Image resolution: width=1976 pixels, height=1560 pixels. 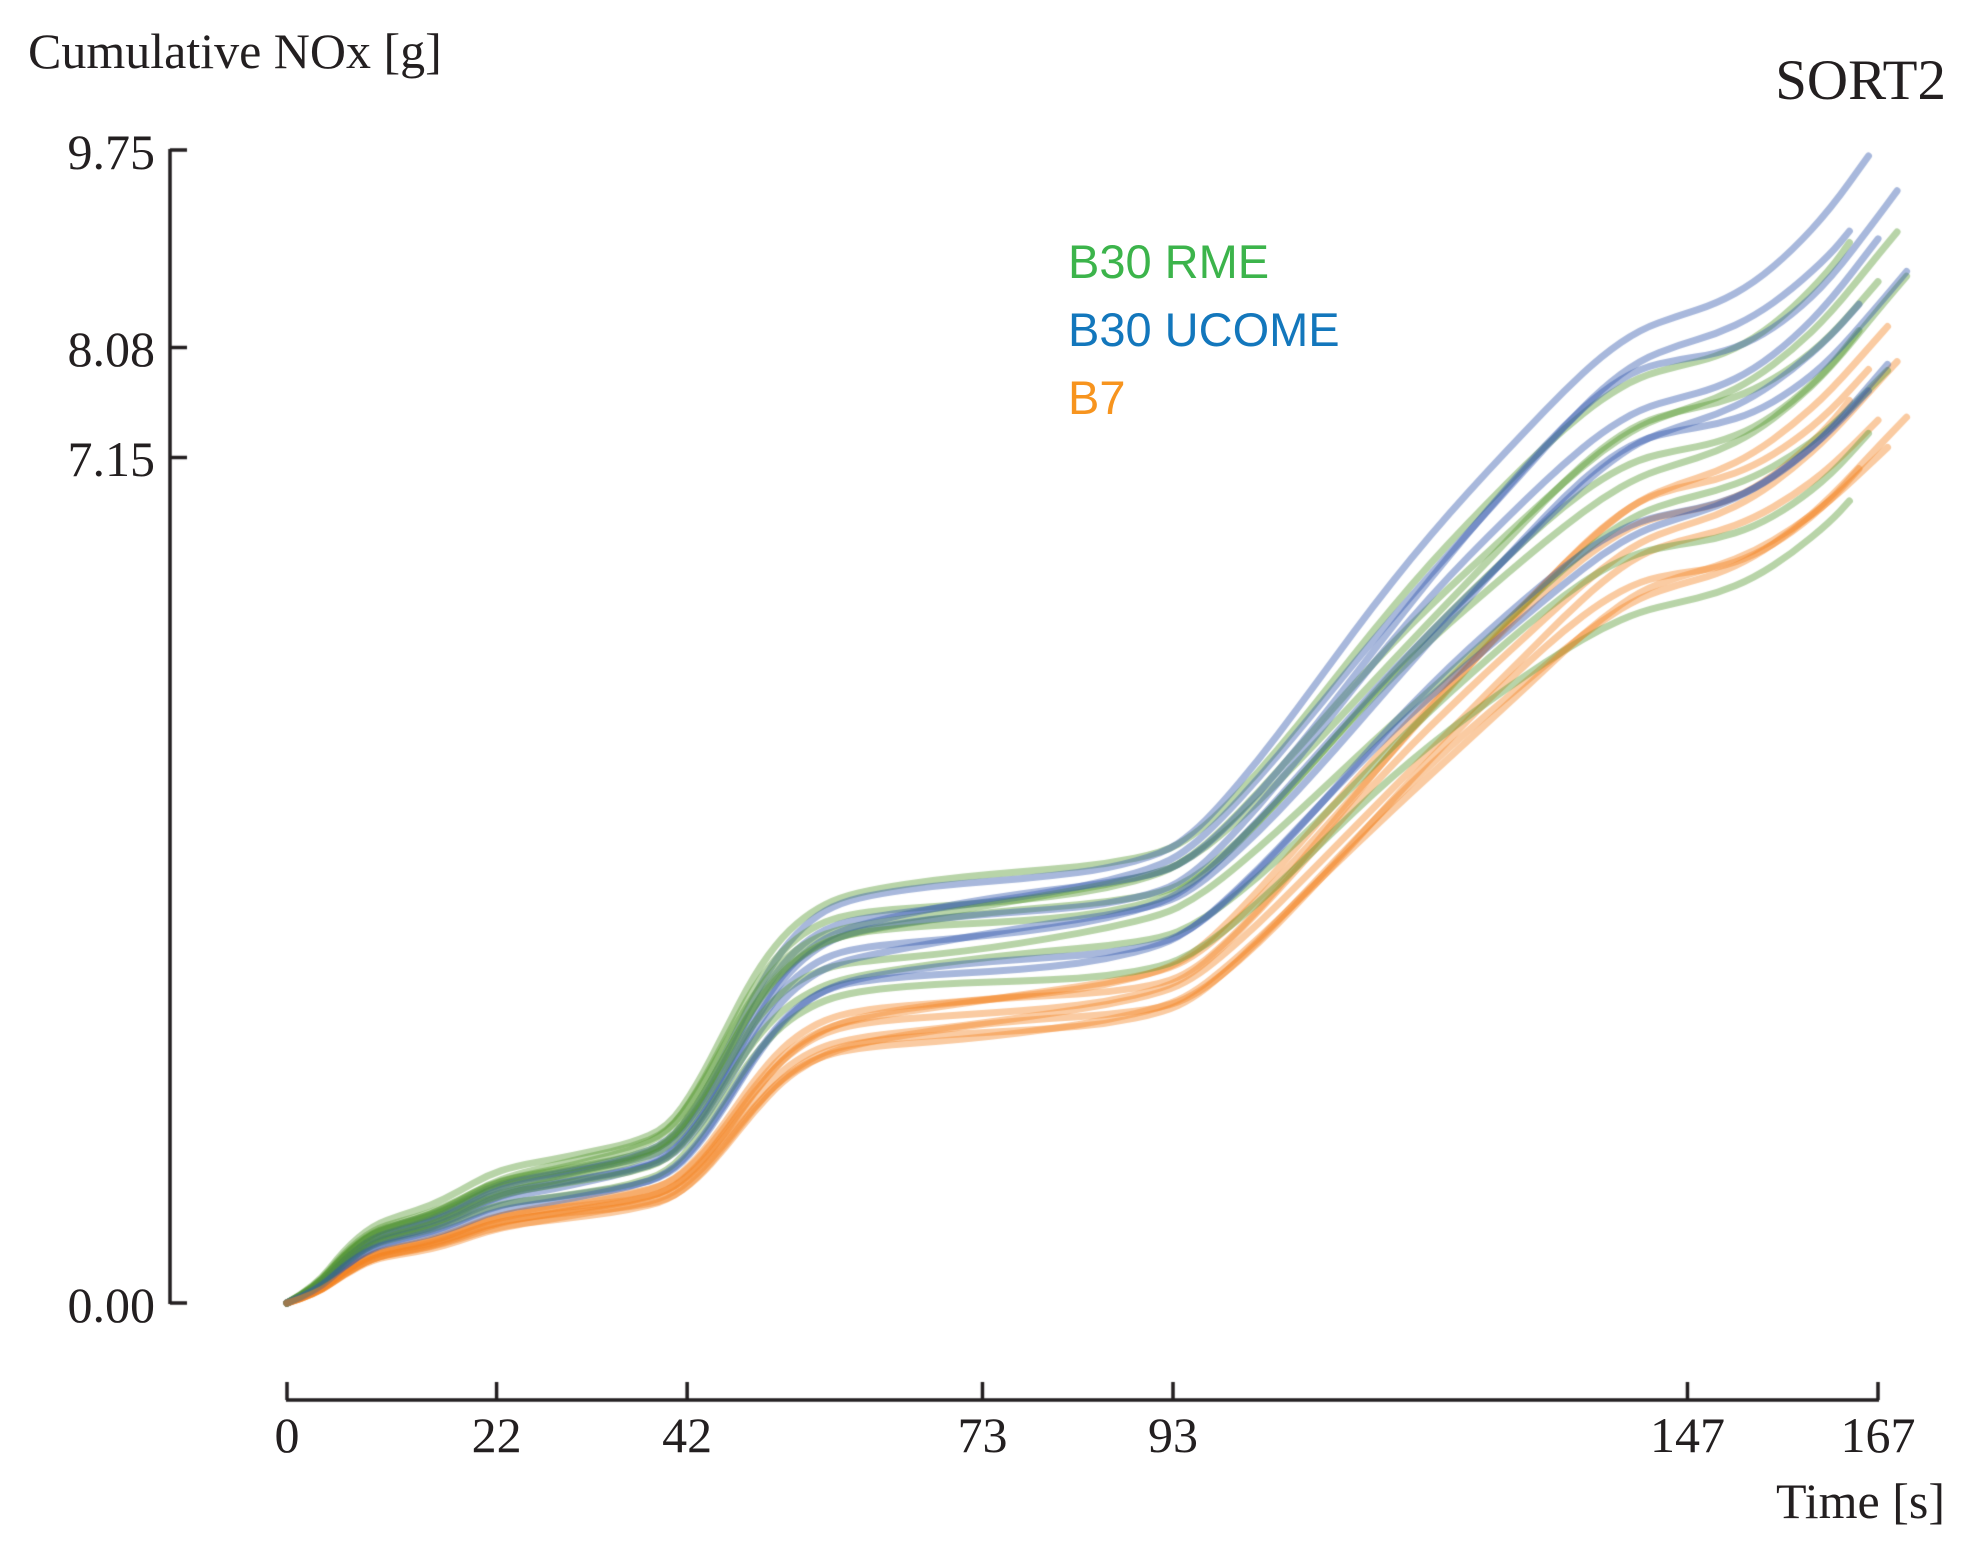 I want to click on legend-item-b30-rme: B30 RME, so click(x=1169, y=261).